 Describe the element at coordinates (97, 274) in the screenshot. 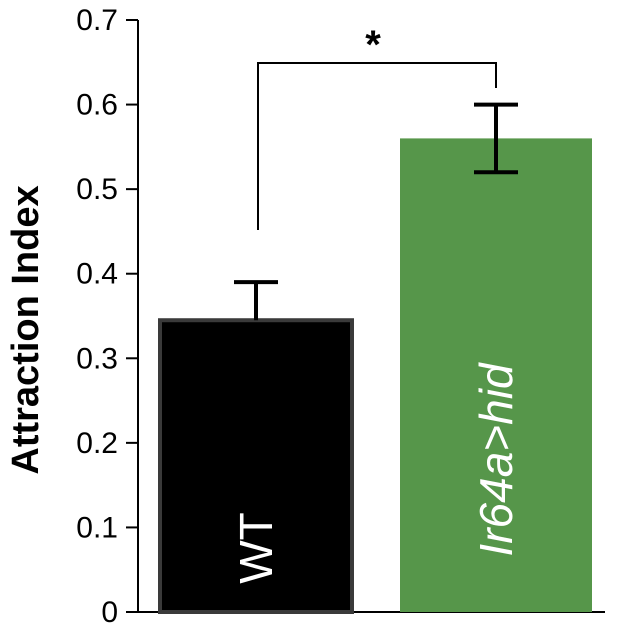

I see `y-tick-label: 0.4` at that location.